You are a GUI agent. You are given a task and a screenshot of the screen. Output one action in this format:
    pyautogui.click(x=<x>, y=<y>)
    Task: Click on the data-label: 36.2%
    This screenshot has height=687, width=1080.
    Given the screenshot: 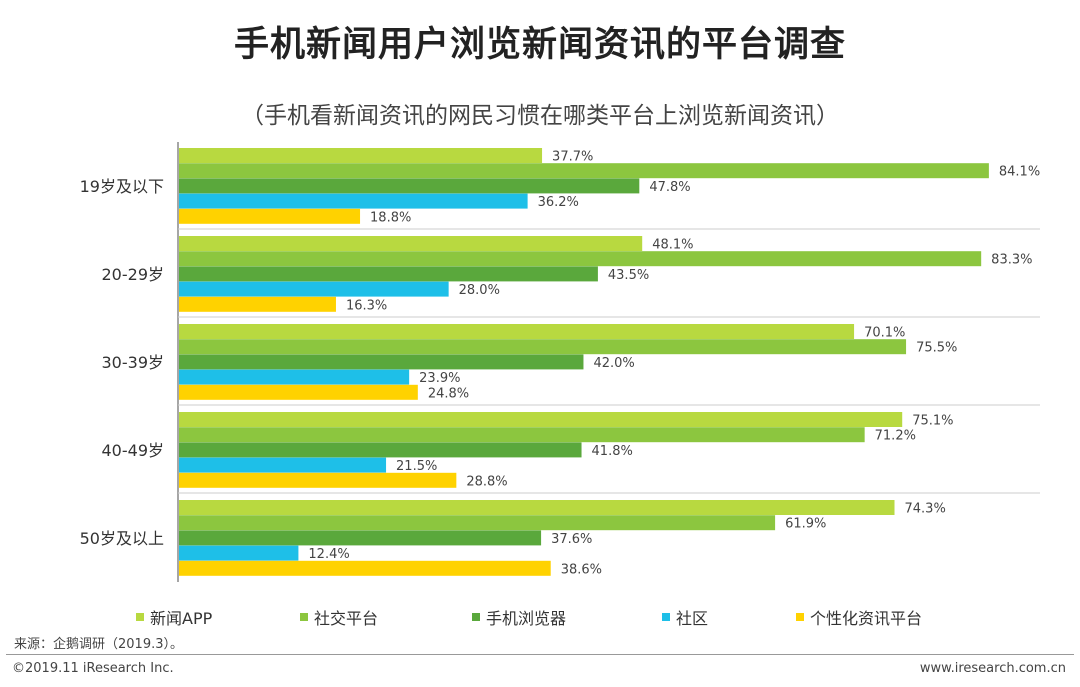 What is the action you would take?
    pyautogui.click(x=558, y=202)
    